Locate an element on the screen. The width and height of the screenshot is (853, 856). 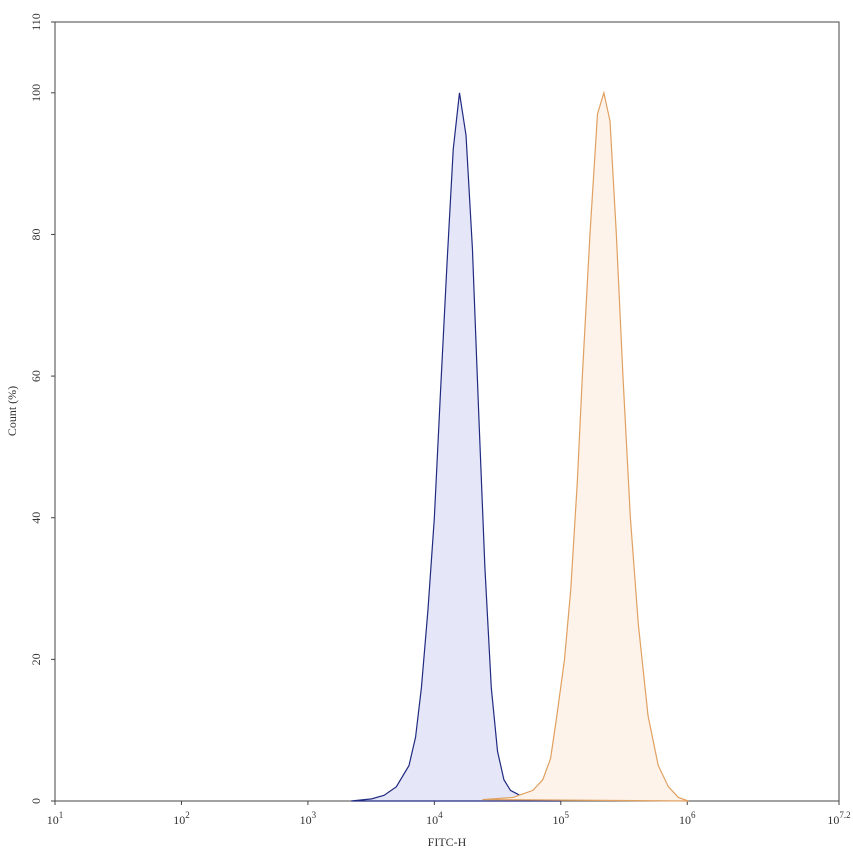
y-tick-label: 80 is located at coordinates (36, 234).